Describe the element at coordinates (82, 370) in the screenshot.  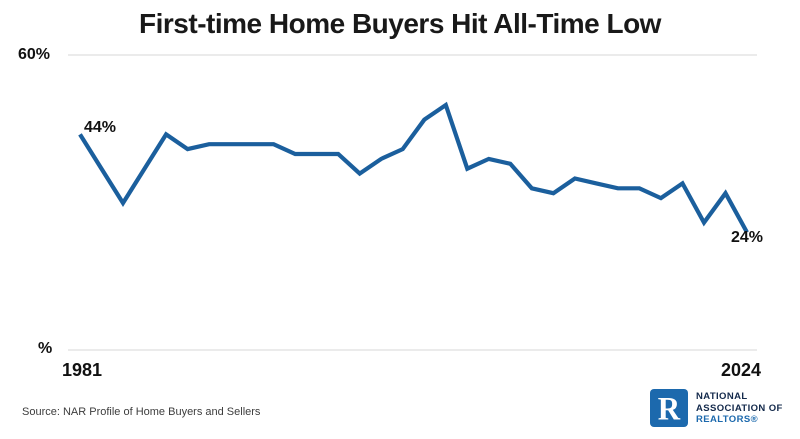
I see `x-axis-start-label: 1981` at that location.